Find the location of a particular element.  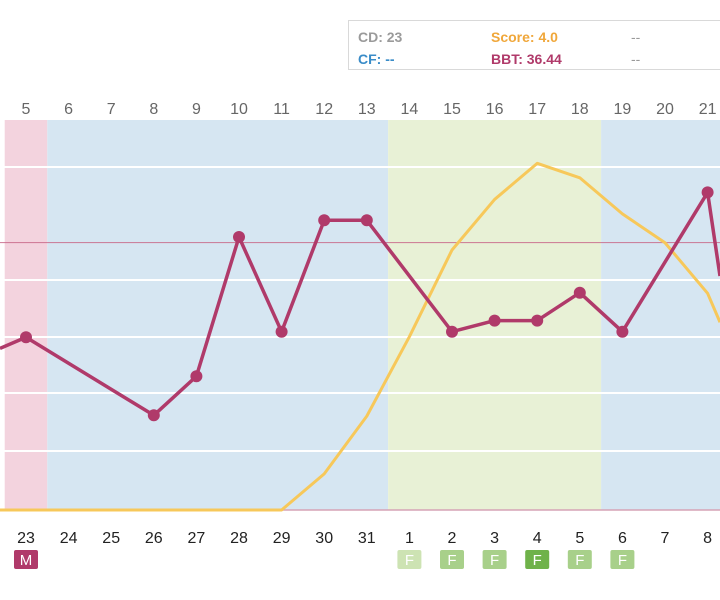

bottom-day-label: 7 is located at coordinates (665, 538).